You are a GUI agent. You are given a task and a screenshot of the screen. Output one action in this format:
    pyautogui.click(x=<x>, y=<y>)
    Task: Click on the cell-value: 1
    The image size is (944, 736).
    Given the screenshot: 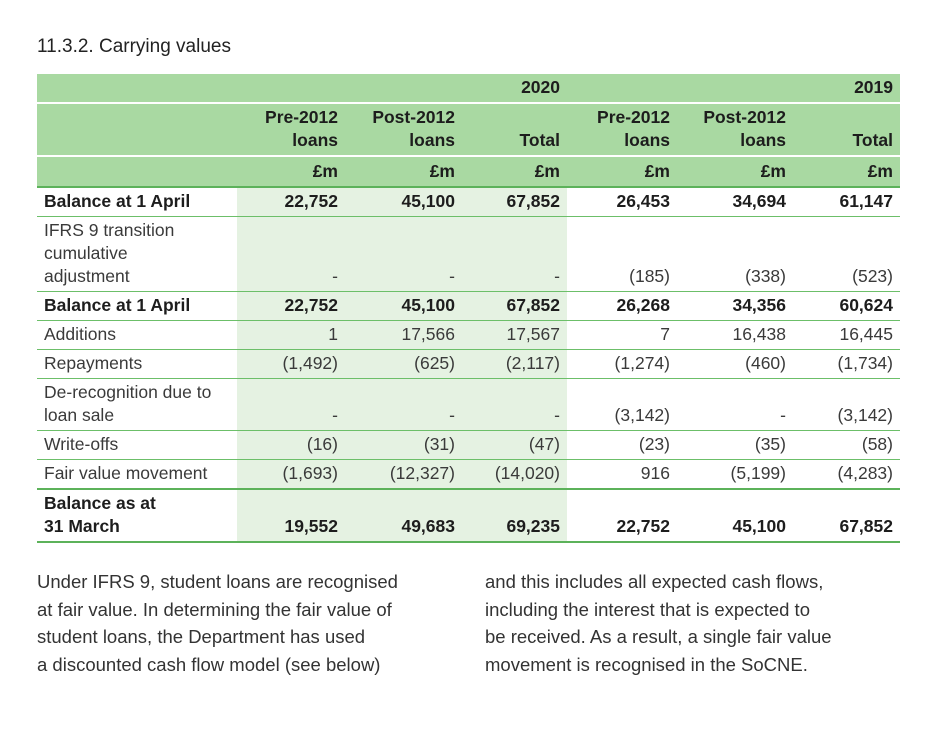 What is the action you would take?
    pyautogui.click(x=291, y=335)
    